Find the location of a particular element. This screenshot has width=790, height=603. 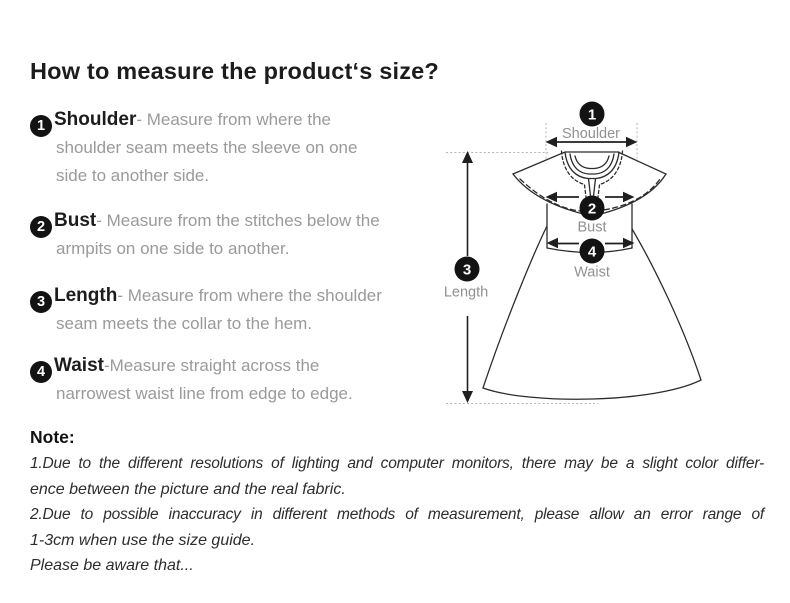

measurement-term: Waist is located at coordinates (79, 365).